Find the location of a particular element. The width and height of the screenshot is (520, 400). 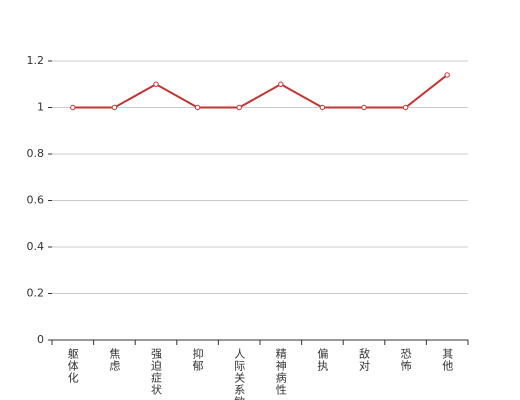

x-tick-label: 精神病性 is located at coordinates (280, 372).